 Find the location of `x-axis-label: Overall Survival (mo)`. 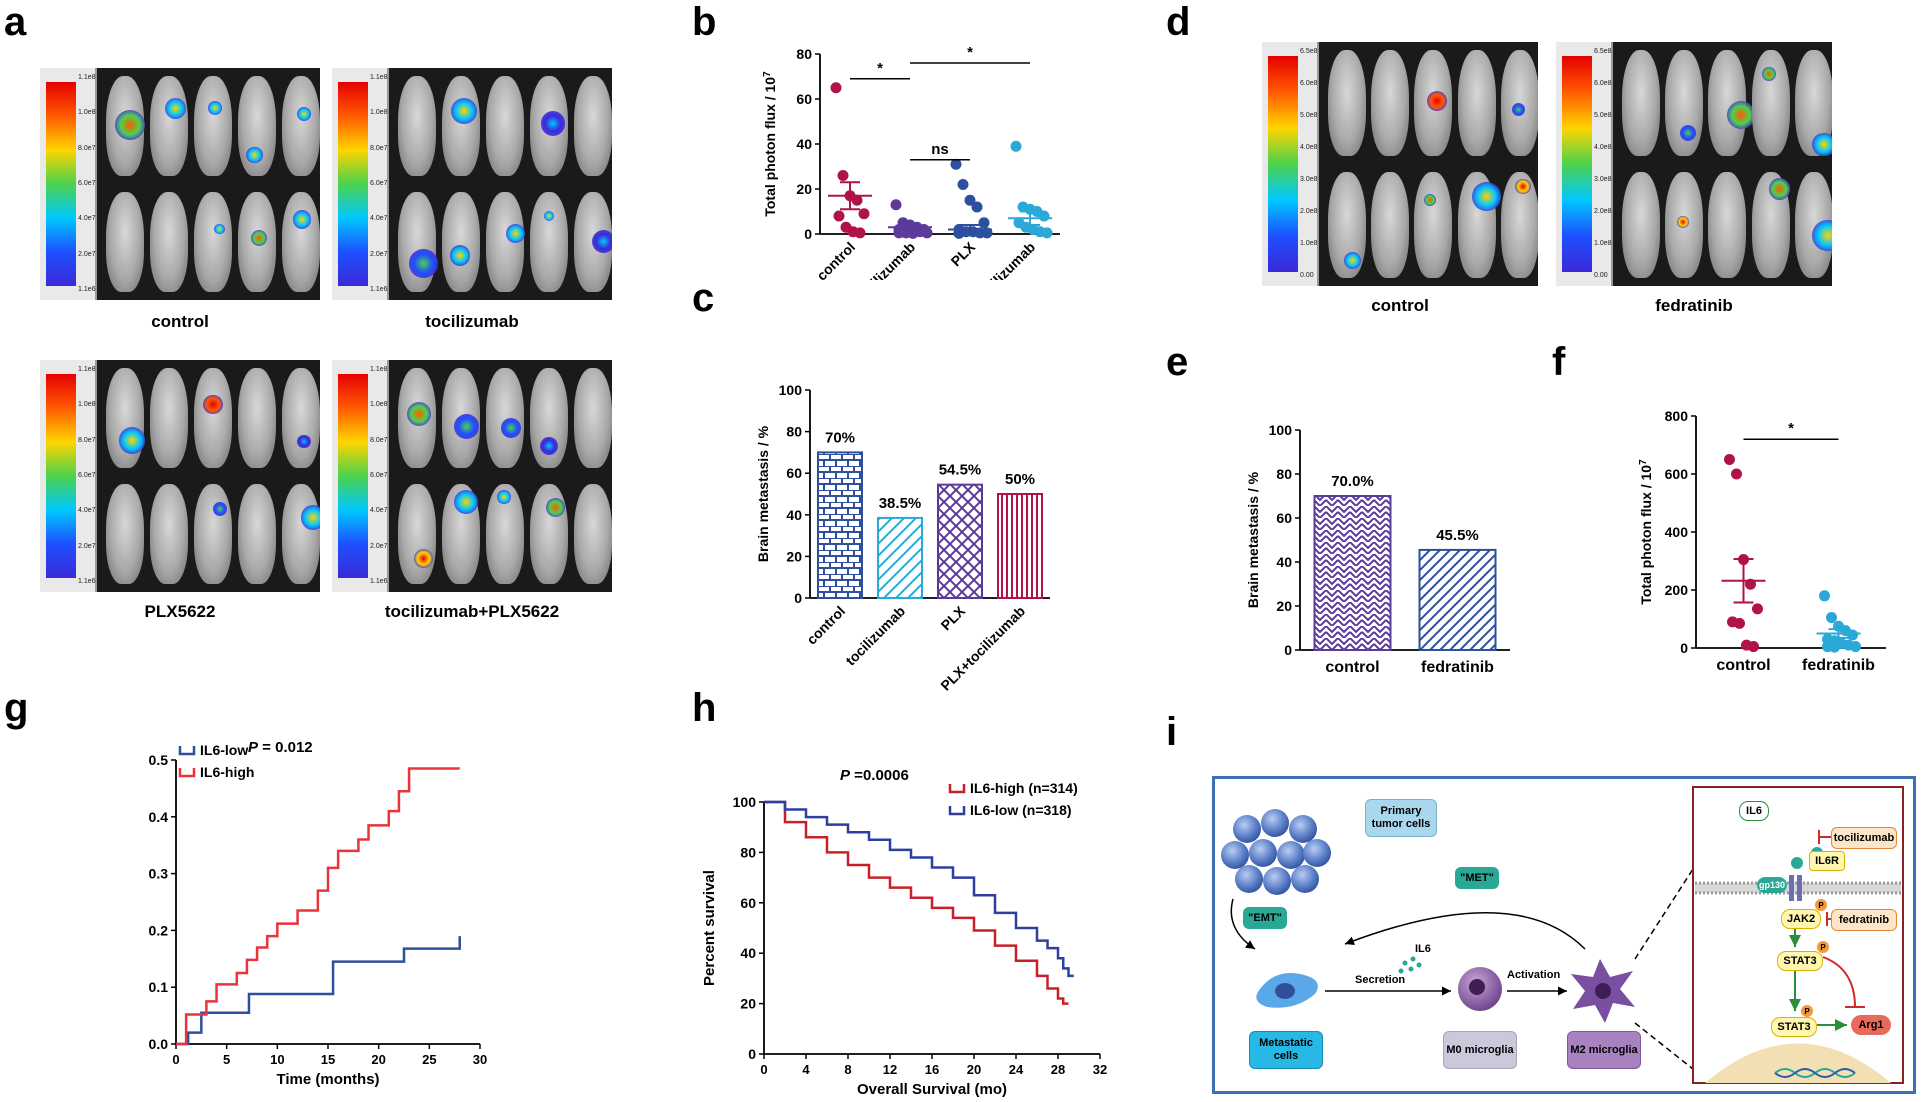

x-axis-label: Overall Survival (mo) is located at coordinates (932, 1089).